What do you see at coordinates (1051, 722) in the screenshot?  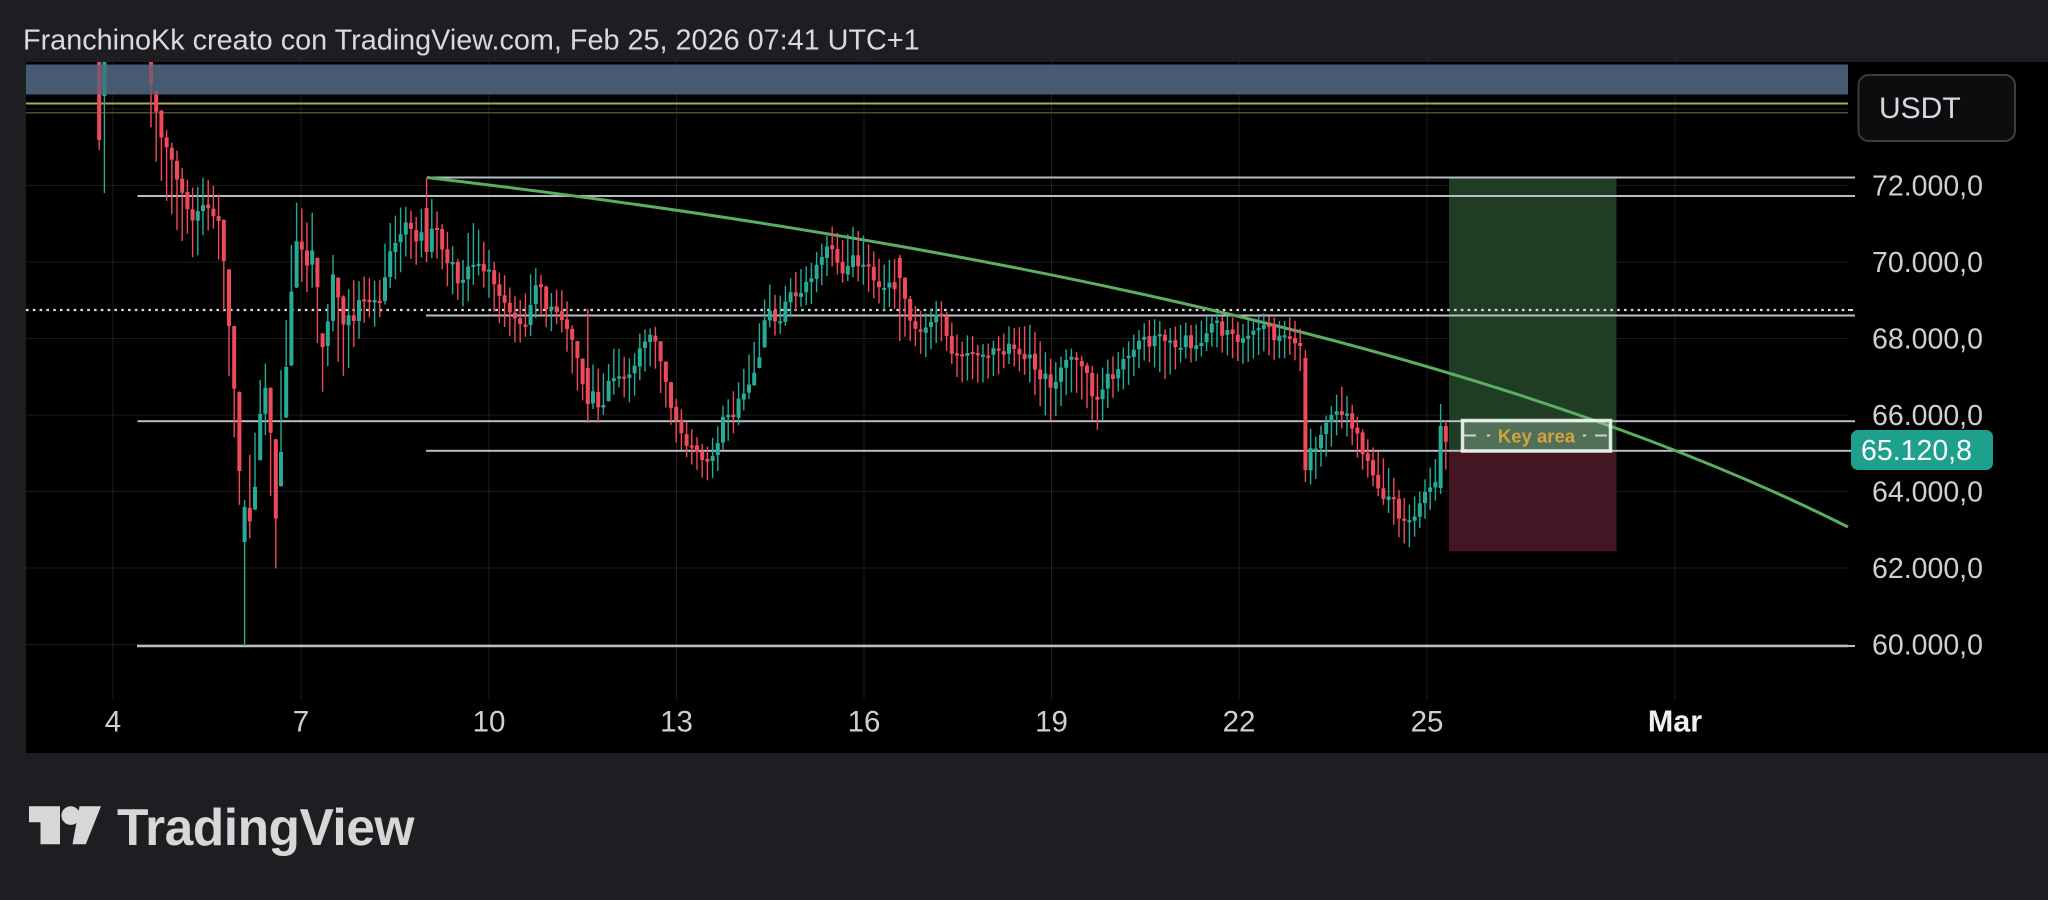 I see `svg-text: 19` at bounding box center [1051, 722].